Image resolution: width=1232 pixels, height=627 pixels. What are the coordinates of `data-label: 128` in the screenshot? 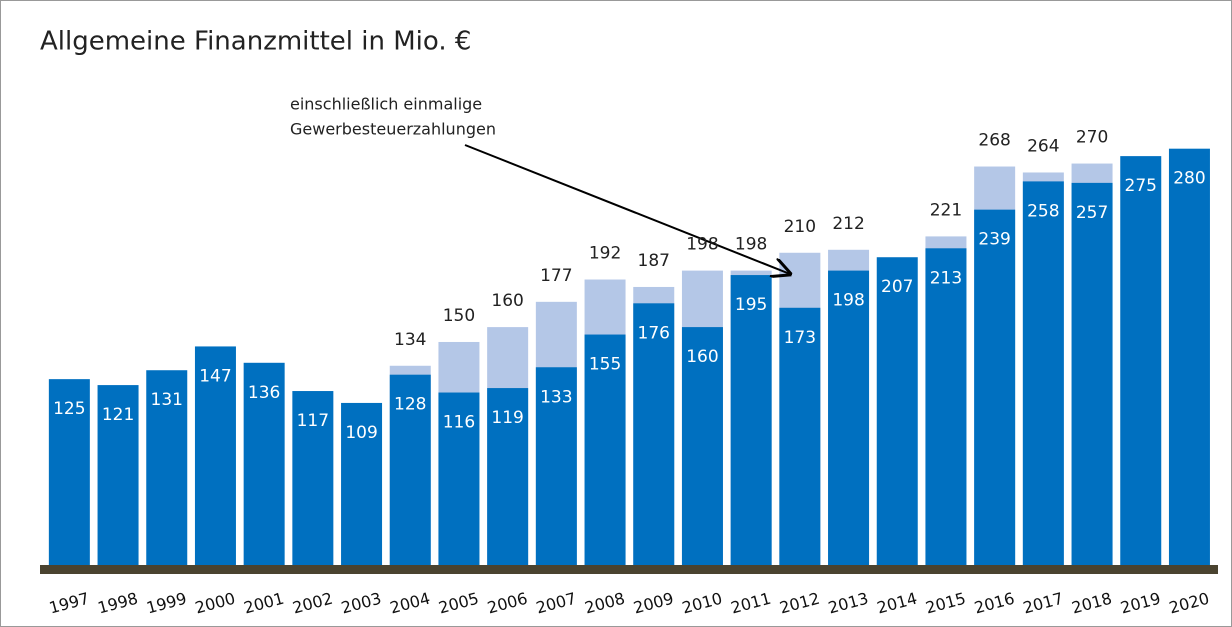 It's located at (410, 405).